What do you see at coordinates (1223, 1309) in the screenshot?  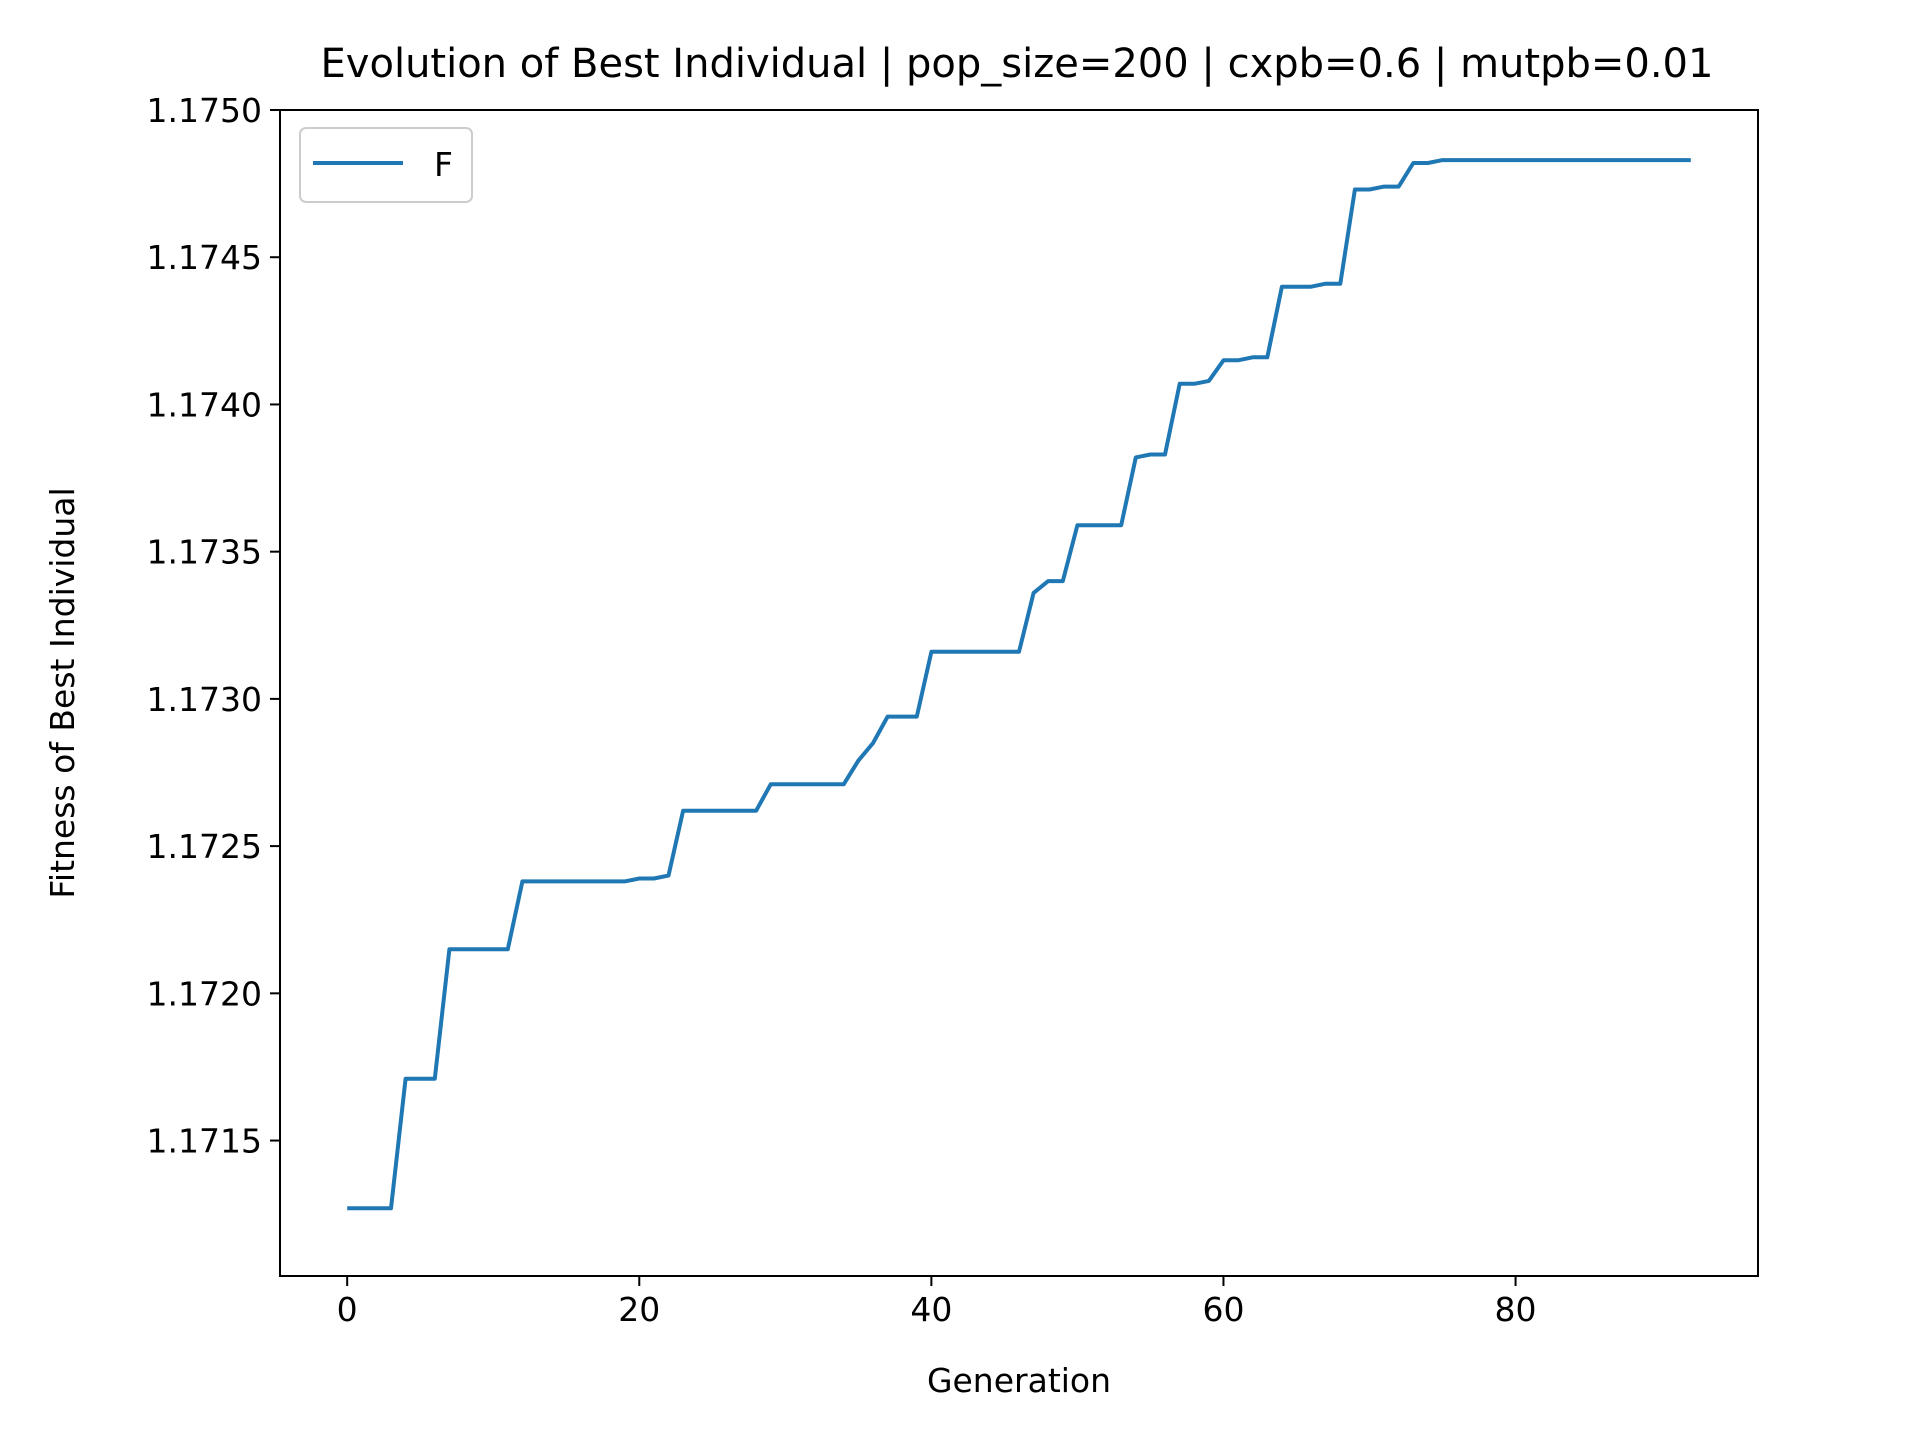 I see `x-tick-label: 60` at bounding box center [1223, 1309].